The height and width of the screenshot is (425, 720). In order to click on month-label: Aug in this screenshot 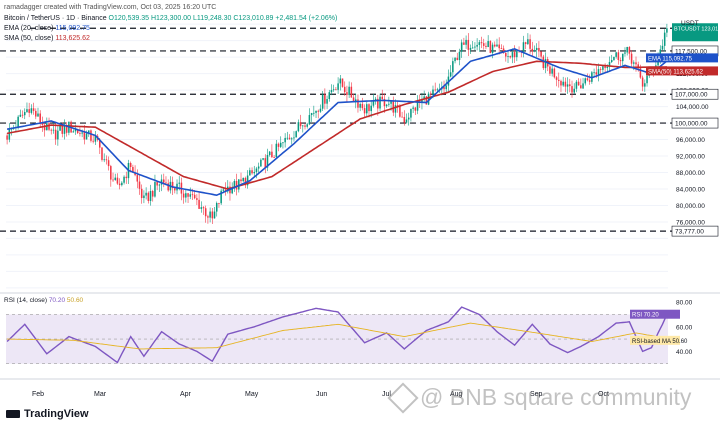, I will do `click(456, 394)`.